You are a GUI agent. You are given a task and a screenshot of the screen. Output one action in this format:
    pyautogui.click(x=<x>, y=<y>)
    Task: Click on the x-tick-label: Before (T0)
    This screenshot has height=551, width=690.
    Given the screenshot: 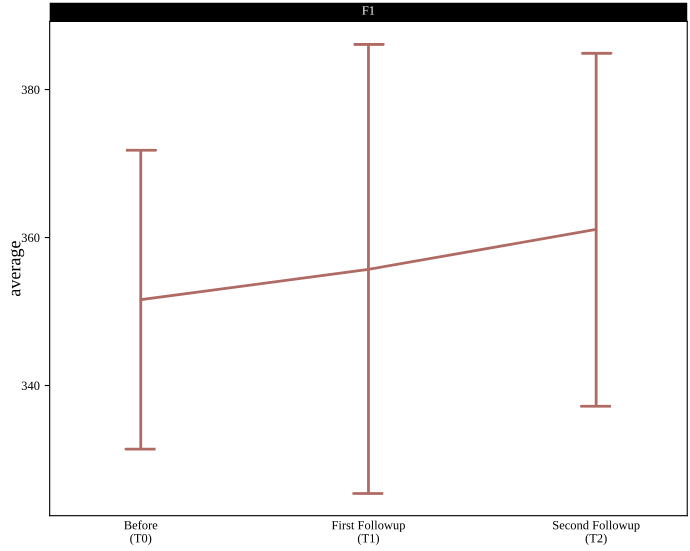 What is the action you would take?
    pyautogui.click(x=141, y=533)
    